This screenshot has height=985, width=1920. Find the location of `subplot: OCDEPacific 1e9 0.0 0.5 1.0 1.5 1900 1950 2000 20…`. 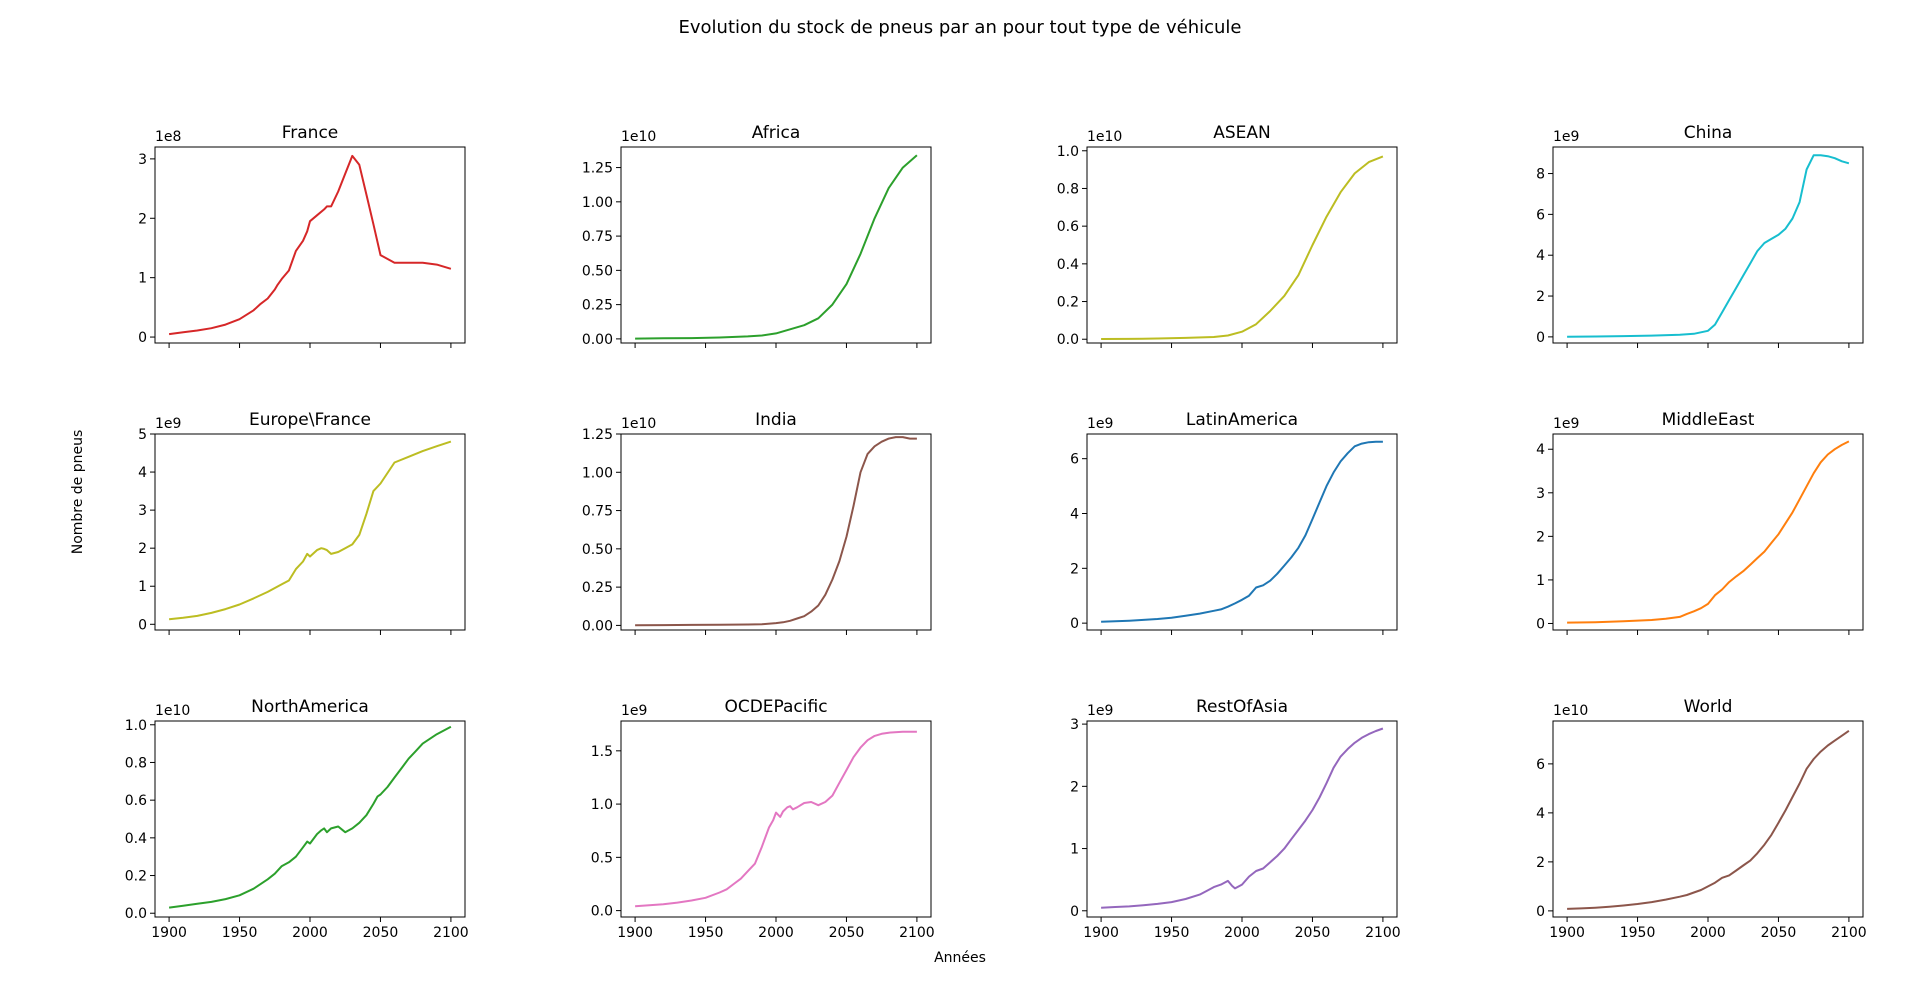

subplot: OCDEPacific 1e9 0.0 0.5 1.0 1.5 1900 1950 2000 20… is located at coordinates (763, 819).